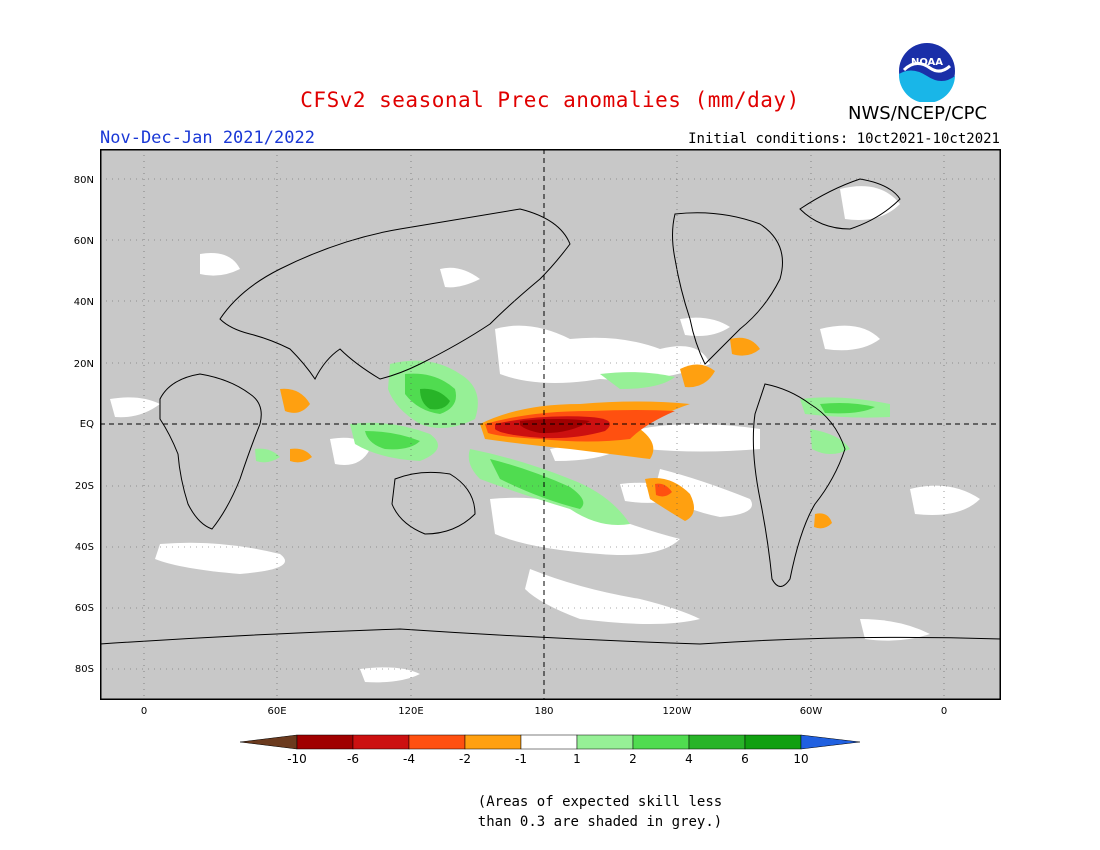  Describe the element at coordinates (83, 241) in the screenshot. I see `lat-label-60n: 60N` at that location.